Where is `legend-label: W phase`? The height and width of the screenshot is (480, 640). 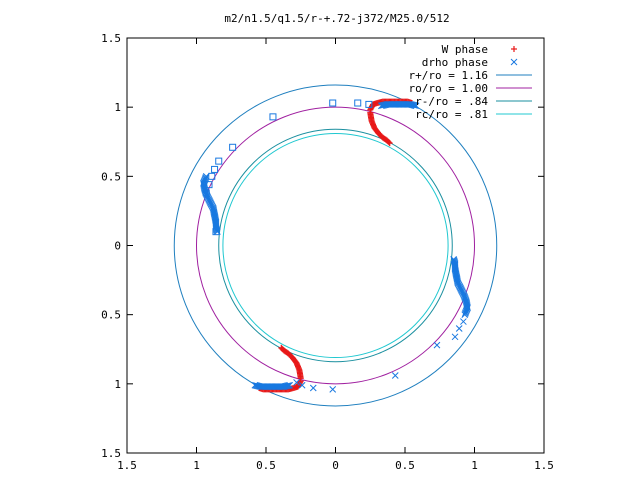
legend-label: W phase is located at coordinates (465, 49).